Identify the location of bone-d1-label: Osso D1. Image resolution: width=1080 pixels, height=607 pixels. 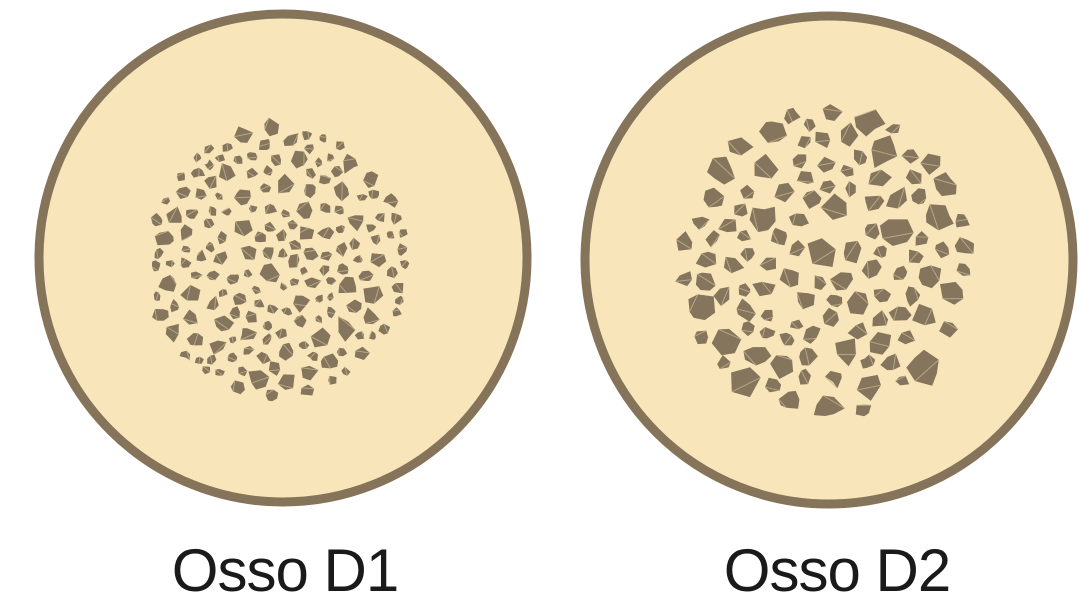
(285, 571).